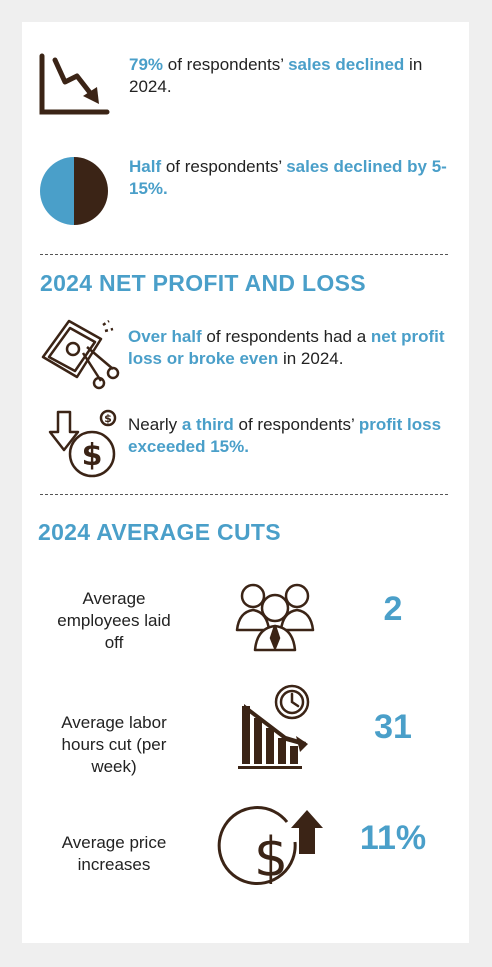 The width and height of the screenshot is (492, 967). What do you see at coordinates (226, 64) in the screenshot?
I see `sales-stat-1-text: of respondents’` at bounding box center [226, 64].